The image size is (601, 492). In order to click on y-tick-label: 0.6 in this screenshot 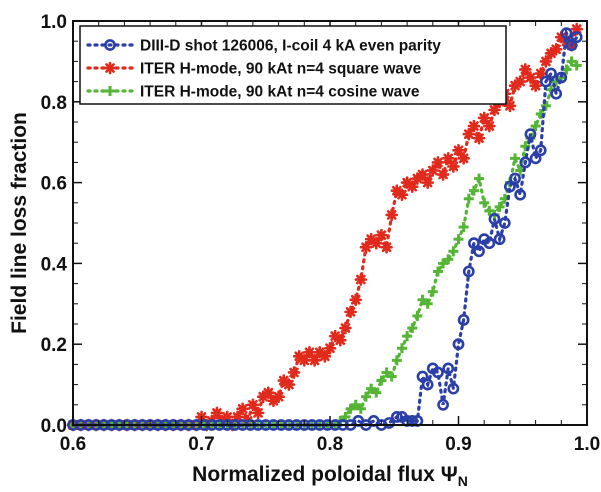, I will do `click(54, 184)`.